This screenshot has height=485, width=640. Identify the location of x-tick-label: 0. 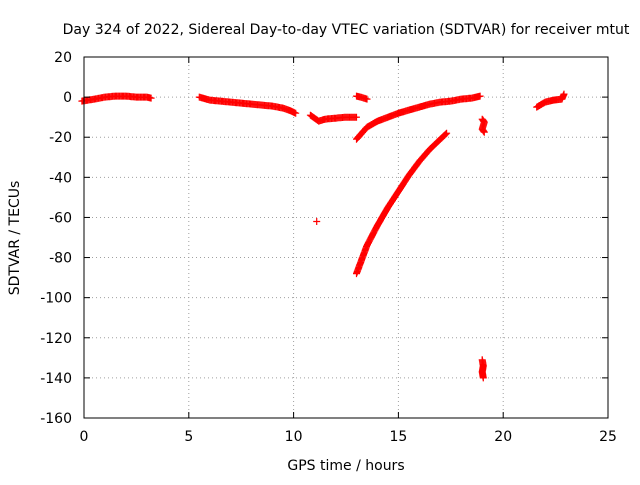
(84, 437).